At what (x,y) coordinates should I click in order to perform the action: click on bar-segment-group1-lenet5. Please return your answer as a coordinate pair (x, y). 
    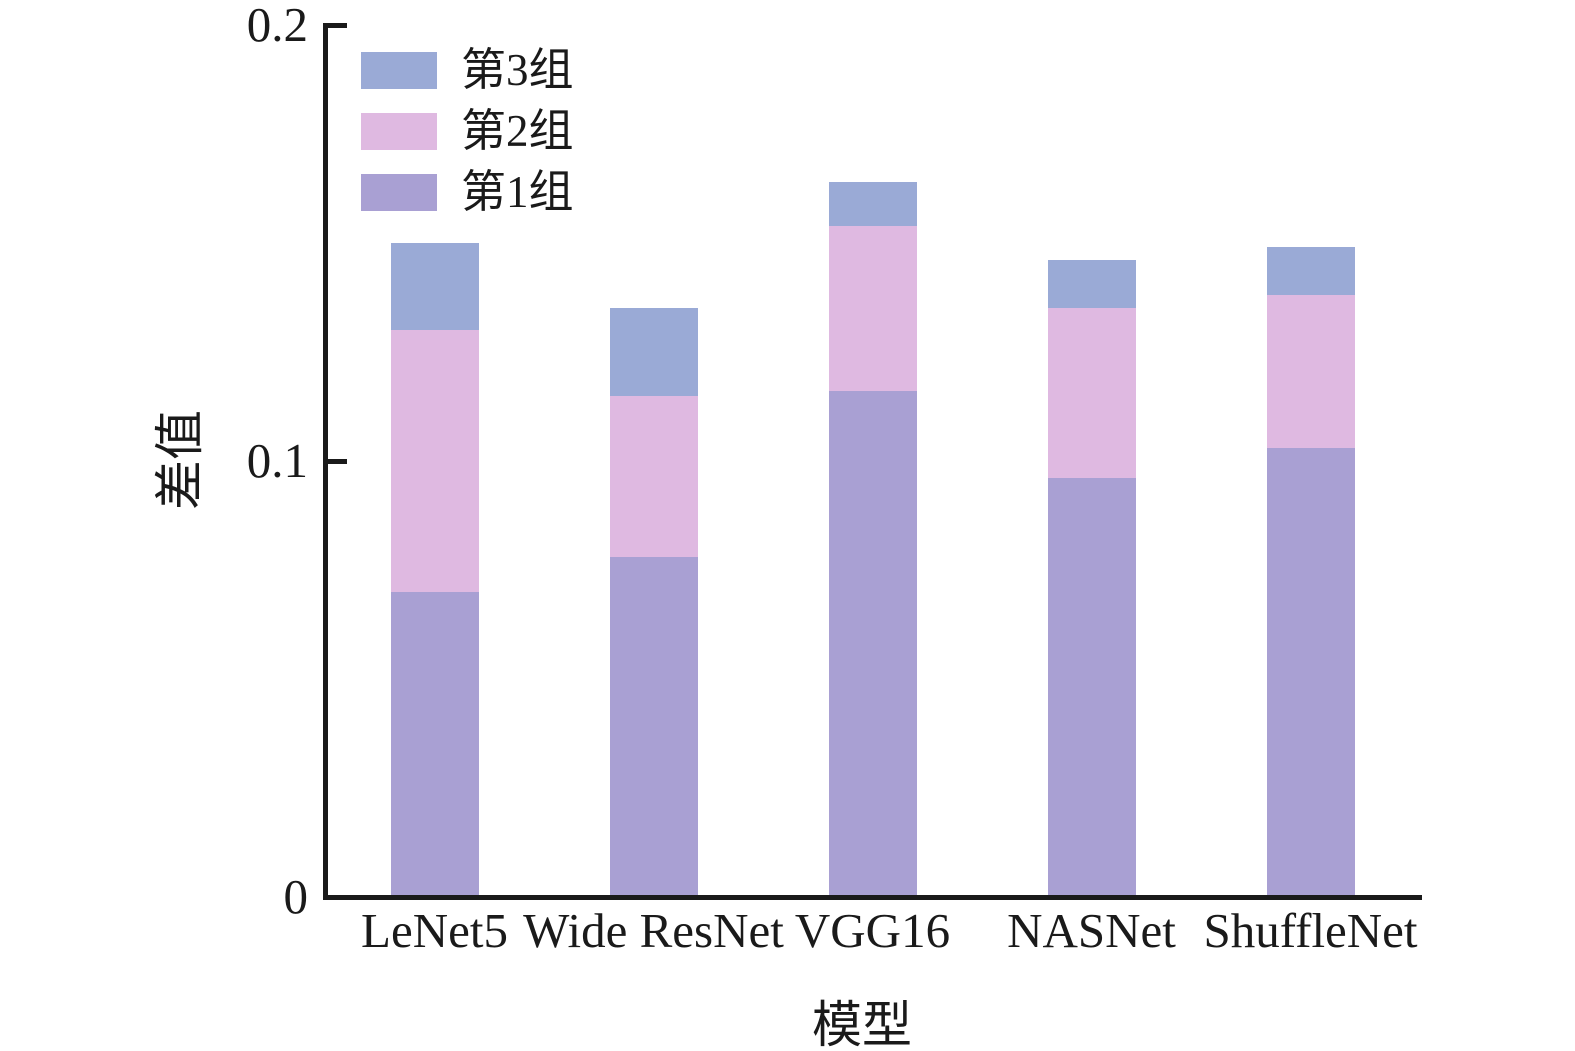
    Looking at the image, I should click on (434, 744).